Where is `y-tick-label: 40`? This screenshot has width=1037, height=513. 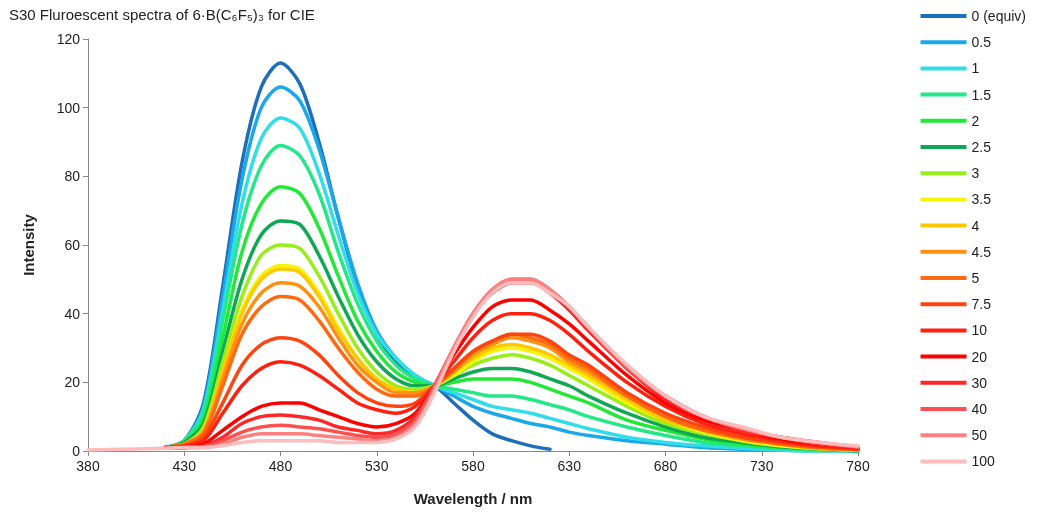 y-tick-label: 40 is located at coordinates (72, 313).